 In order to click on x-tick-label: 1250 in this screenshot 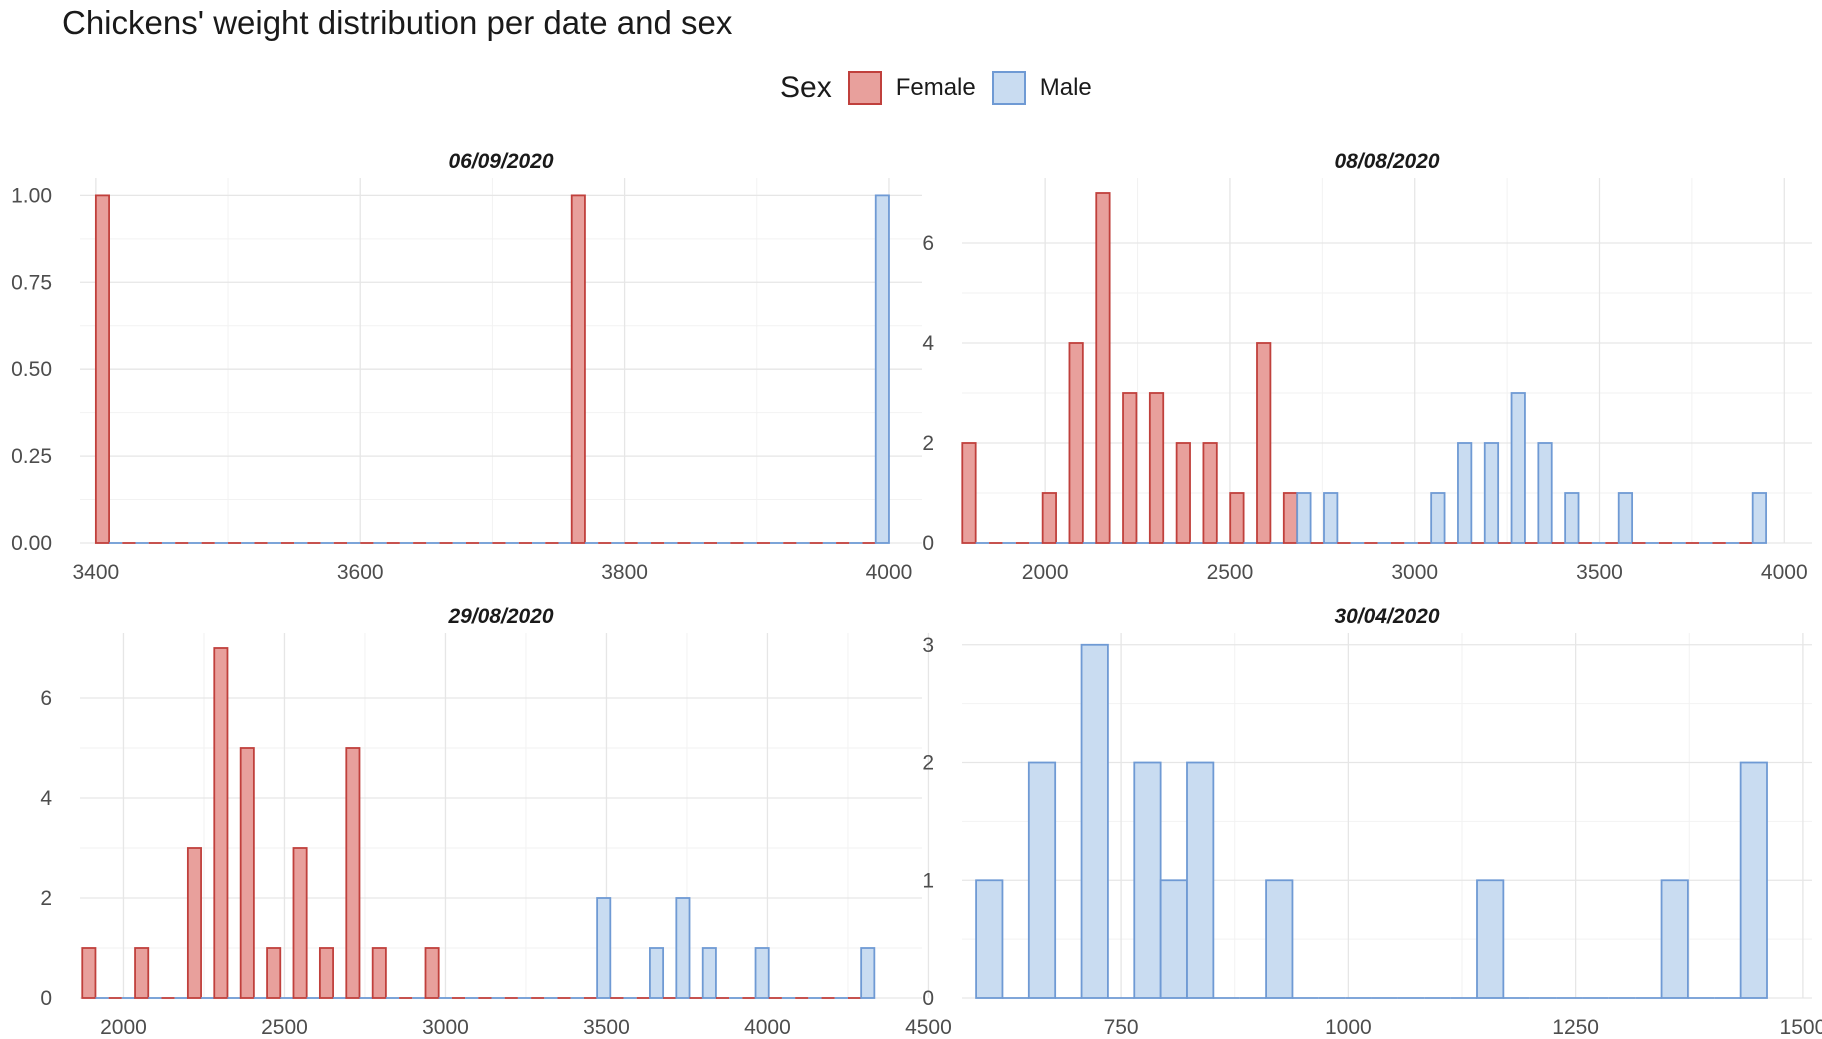, I will do `click(1575, 1027)`.